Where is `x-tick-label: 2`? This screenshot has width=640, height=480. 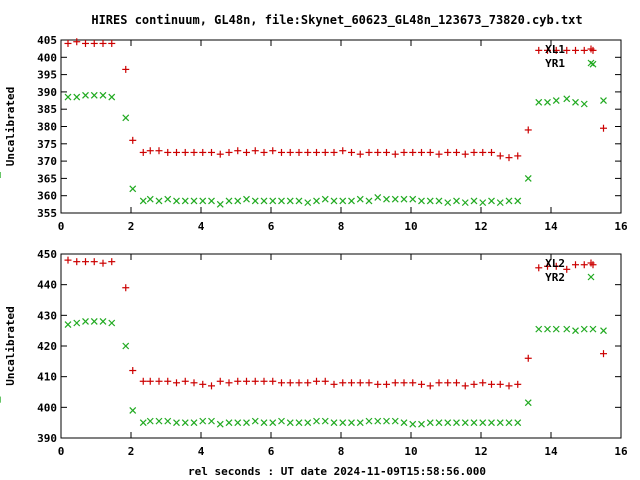
x-tick-label: 2 is located at coordinates (131, 226).